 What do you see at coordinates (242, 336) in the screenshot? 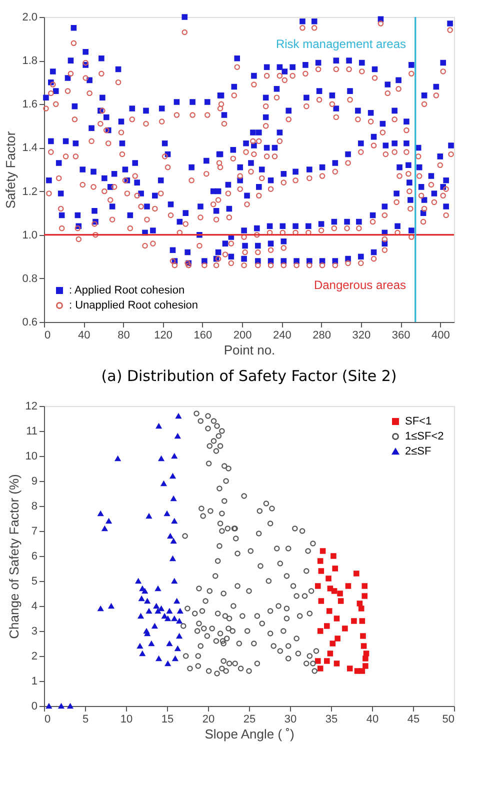
I see `x-tick-label: 200` at bounding box center [242, 336].